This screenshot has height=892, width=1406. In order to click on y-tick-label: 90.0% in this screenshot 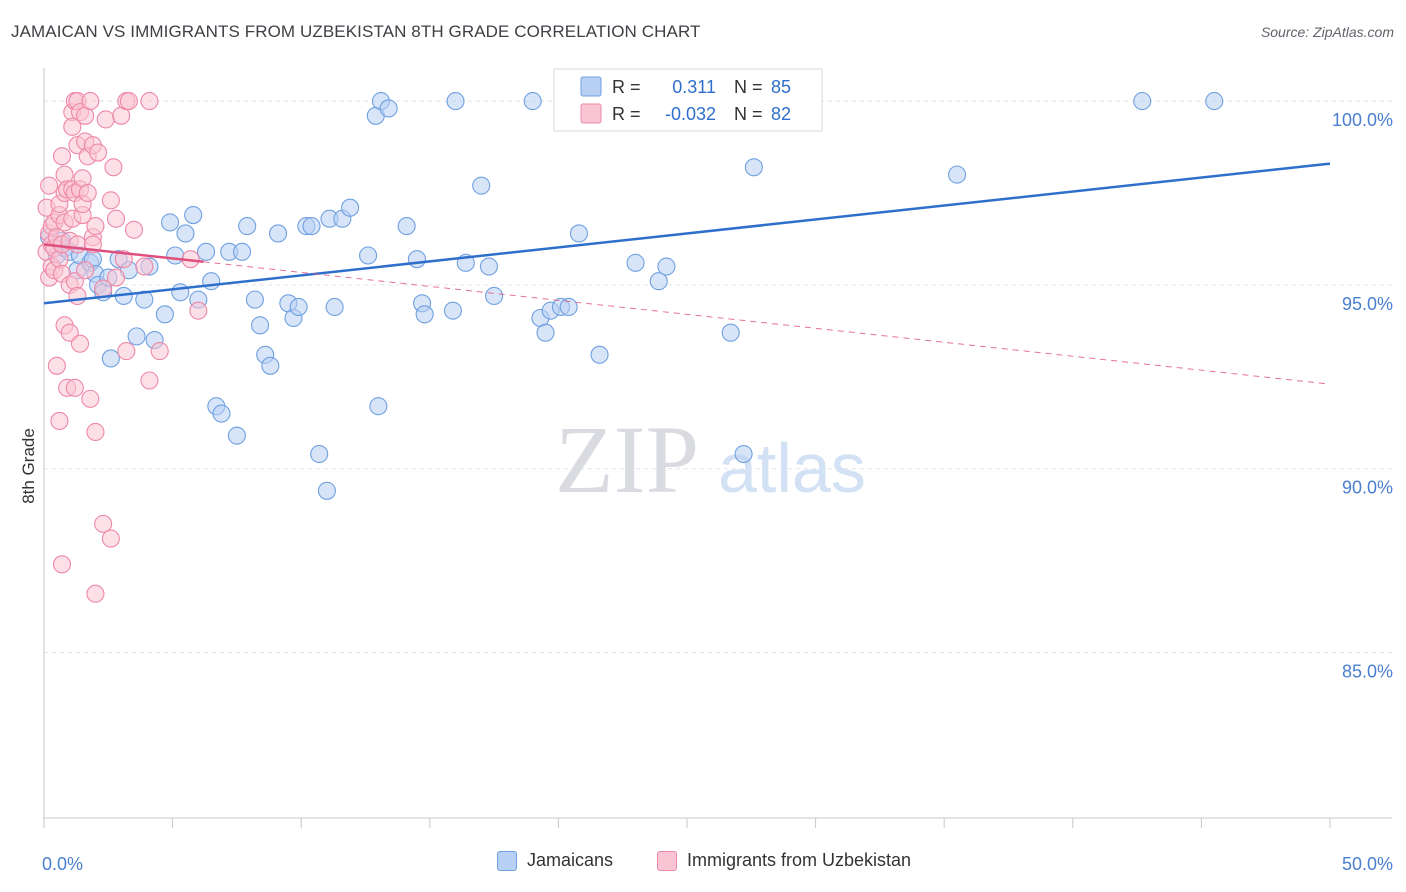, I will do `click(1367, 488)`.